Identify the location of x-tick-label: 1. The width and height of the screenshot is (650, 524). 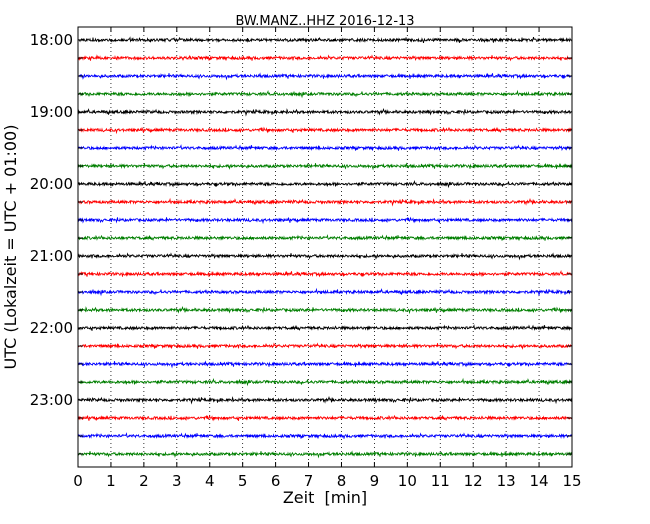
(111, 481).